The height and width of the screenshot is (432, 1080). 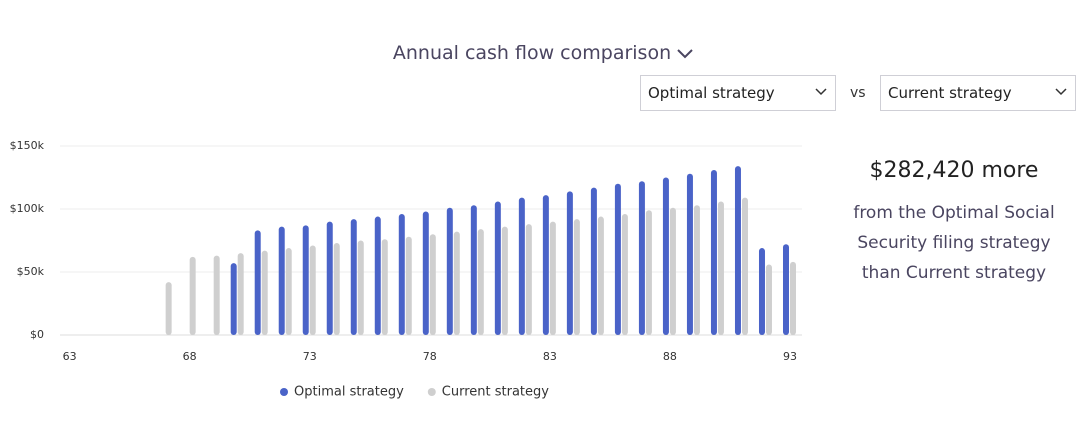 I want to click on y-tick-label: $150k, so click(x=27, y=145).